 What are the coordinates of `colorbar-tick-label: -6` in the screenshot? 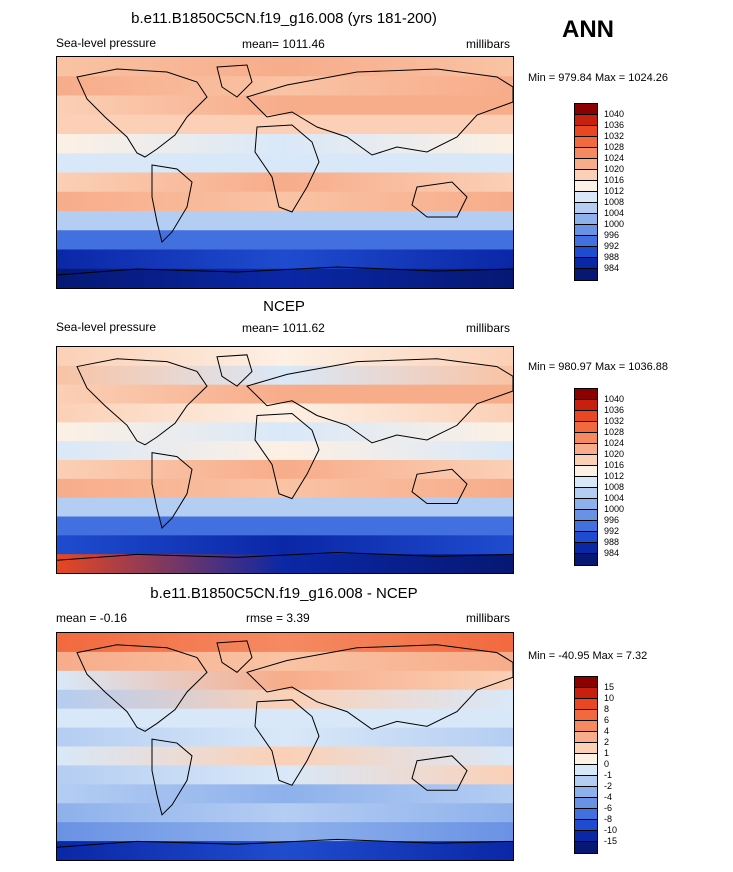 It's located at (608, 808).